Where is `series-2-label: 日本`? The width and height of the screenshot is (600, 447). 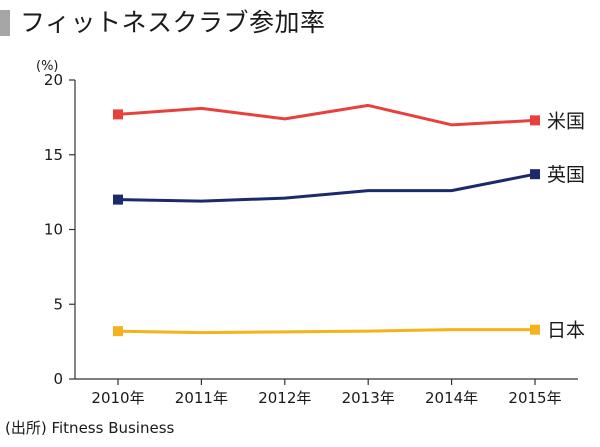
series-2-label: 日本 is located at coordinates (566, 331).